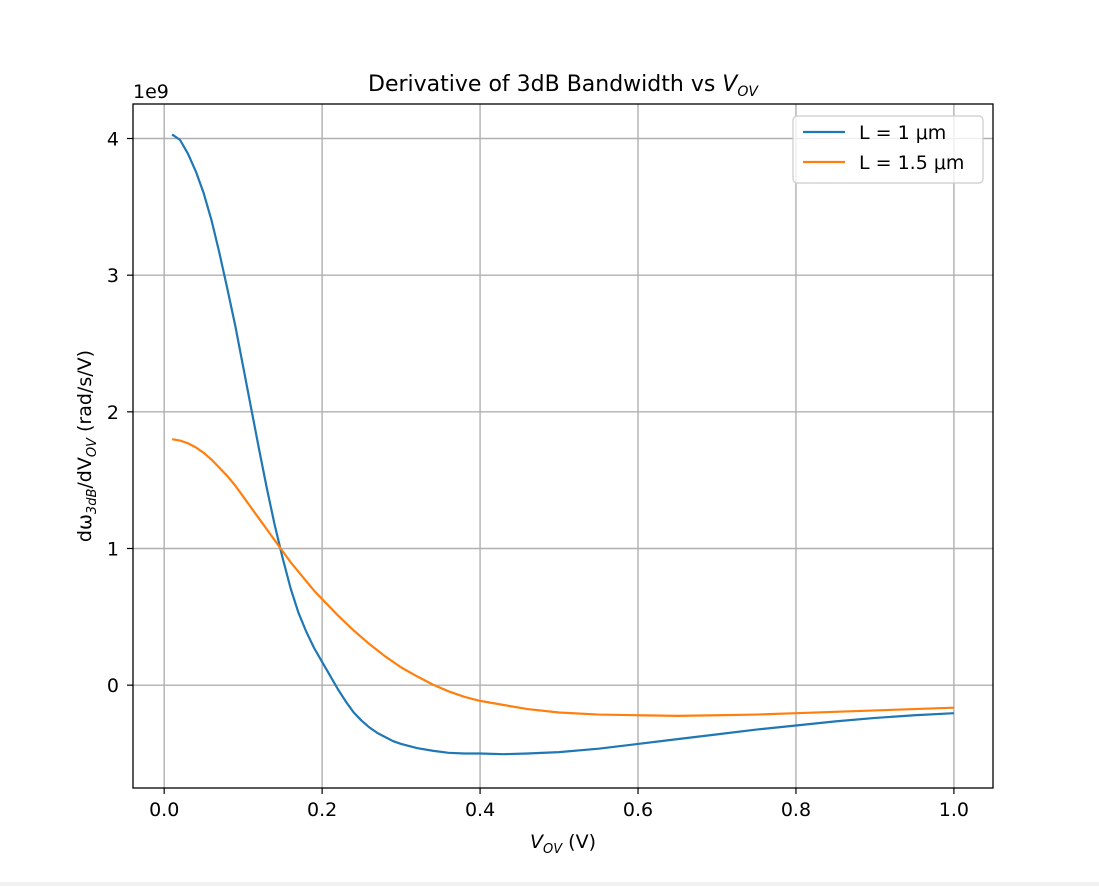 Image resolution: width=1099 pixels, height=887 pixels. Describe the element at coordinates (85, 528) in the screenshot. I see `y-axis-label-prefix: dω` at that location.